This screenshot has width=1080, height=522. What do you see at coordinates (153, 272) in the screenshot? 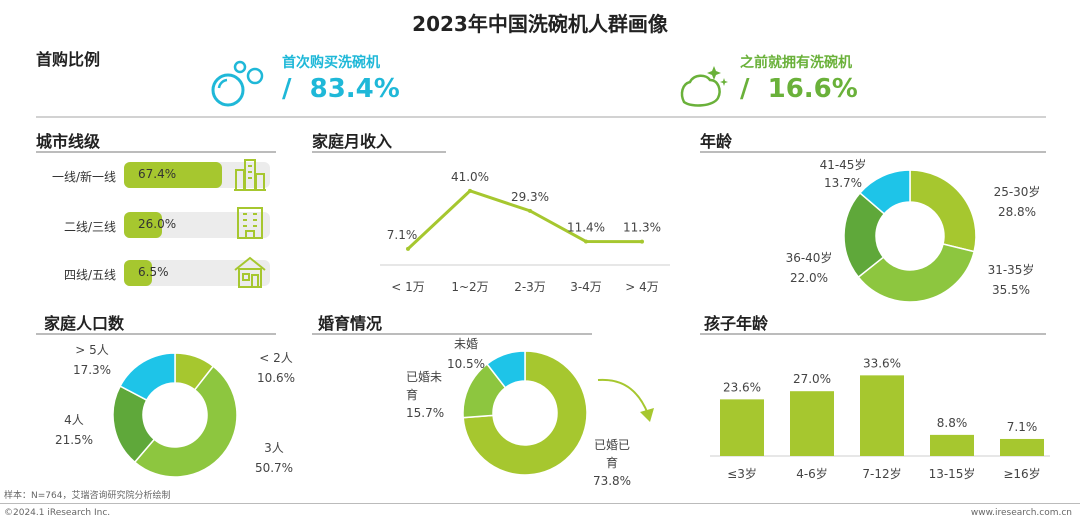
I see `city-bar-value: 6.5%` at bounding box center [153, 272].